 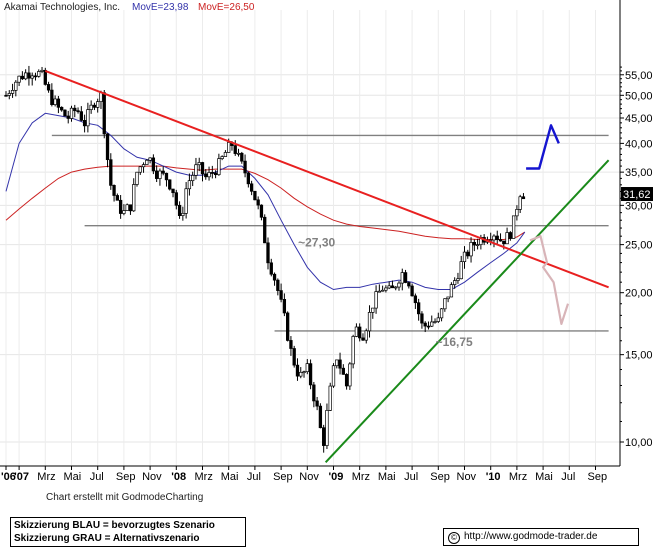 What do you see at coordinates (531, 536) in the screenshot?
I see `source-url: http://www.godmode-trader.de` at bounding box center [531, 536].